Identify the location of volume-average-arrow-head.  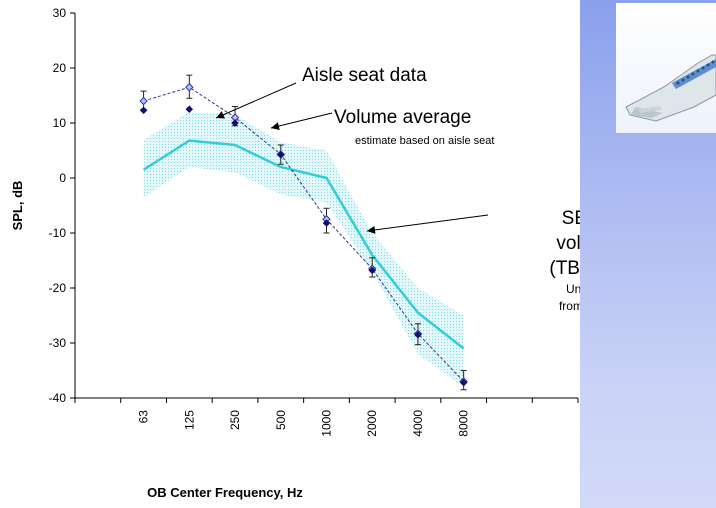
(275, 126).